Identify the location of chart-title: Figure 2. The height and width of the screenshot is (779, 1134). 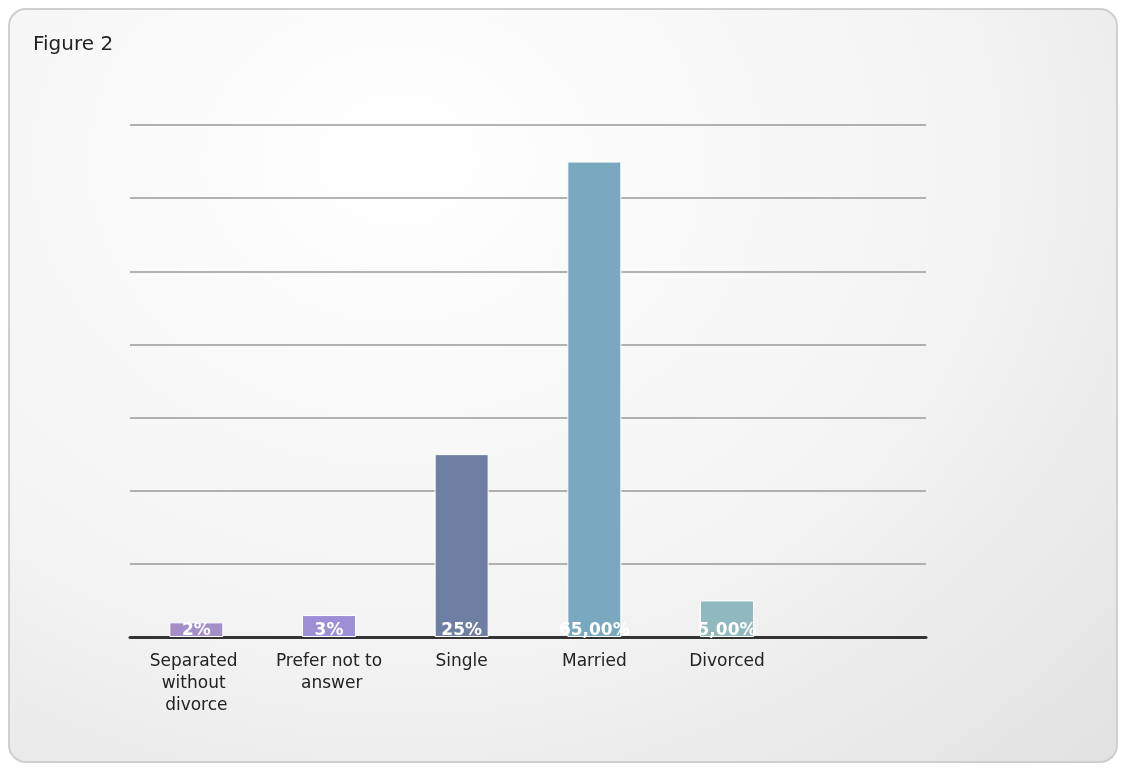
(73, 43).